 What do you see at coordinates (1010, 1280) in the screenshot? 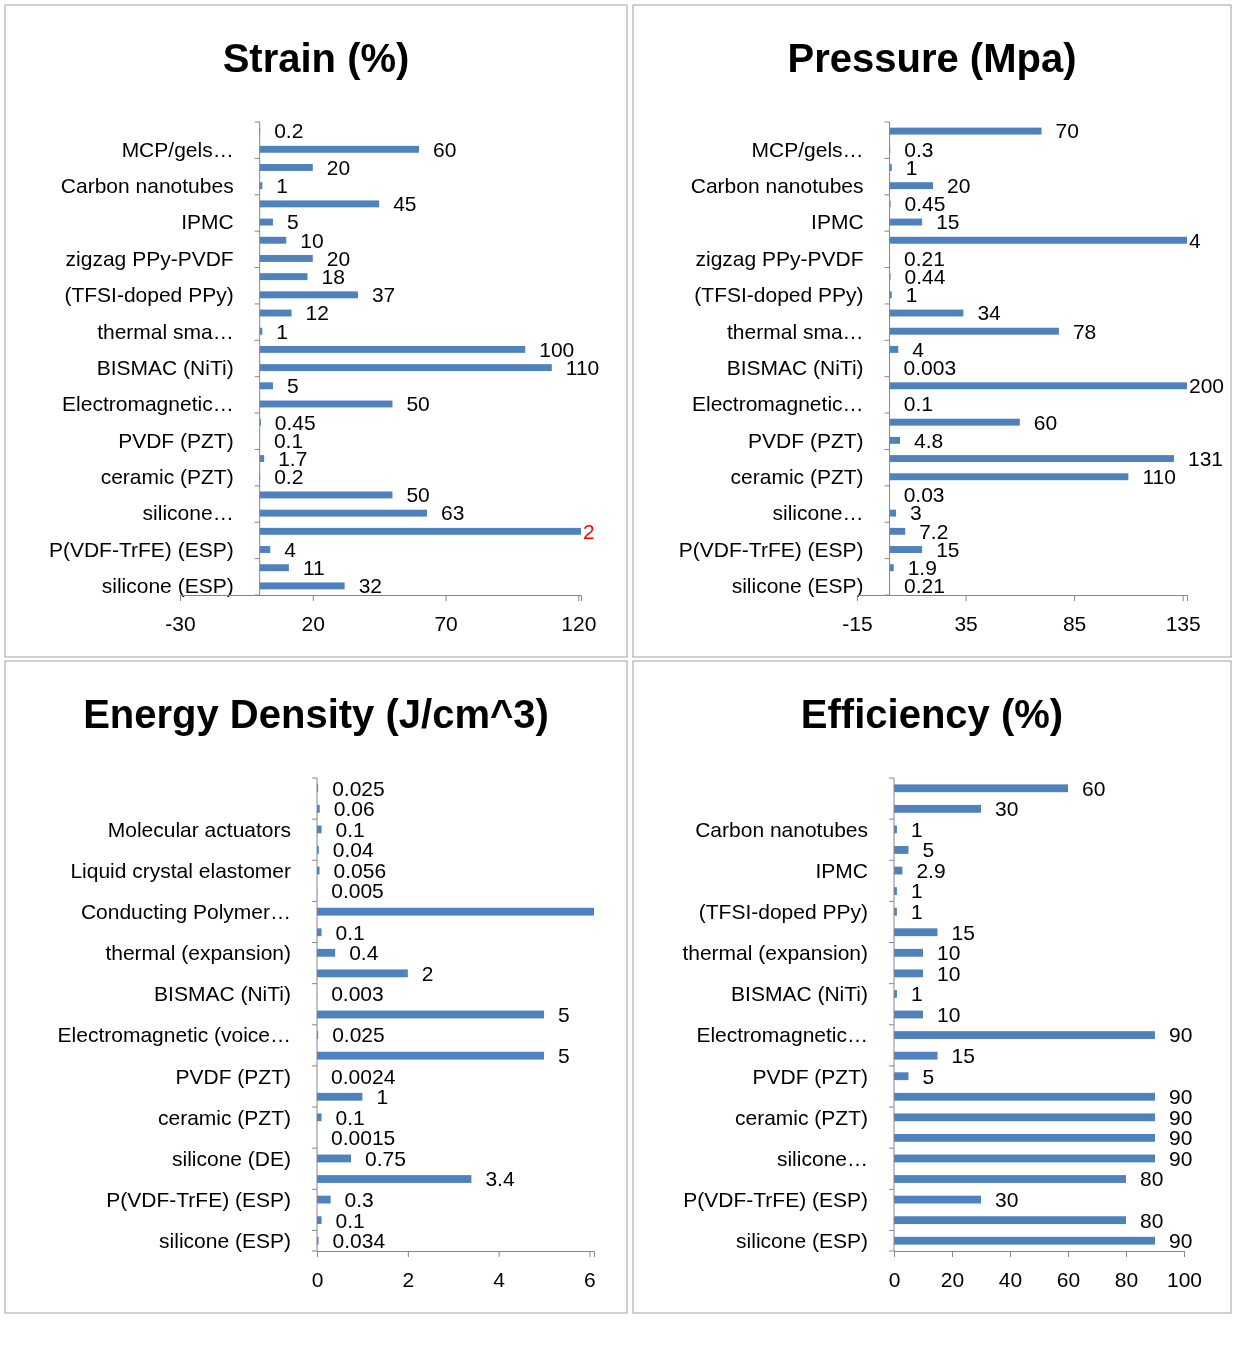
I see `x-tick-label: 40` at bounding box center [1010, 1280].